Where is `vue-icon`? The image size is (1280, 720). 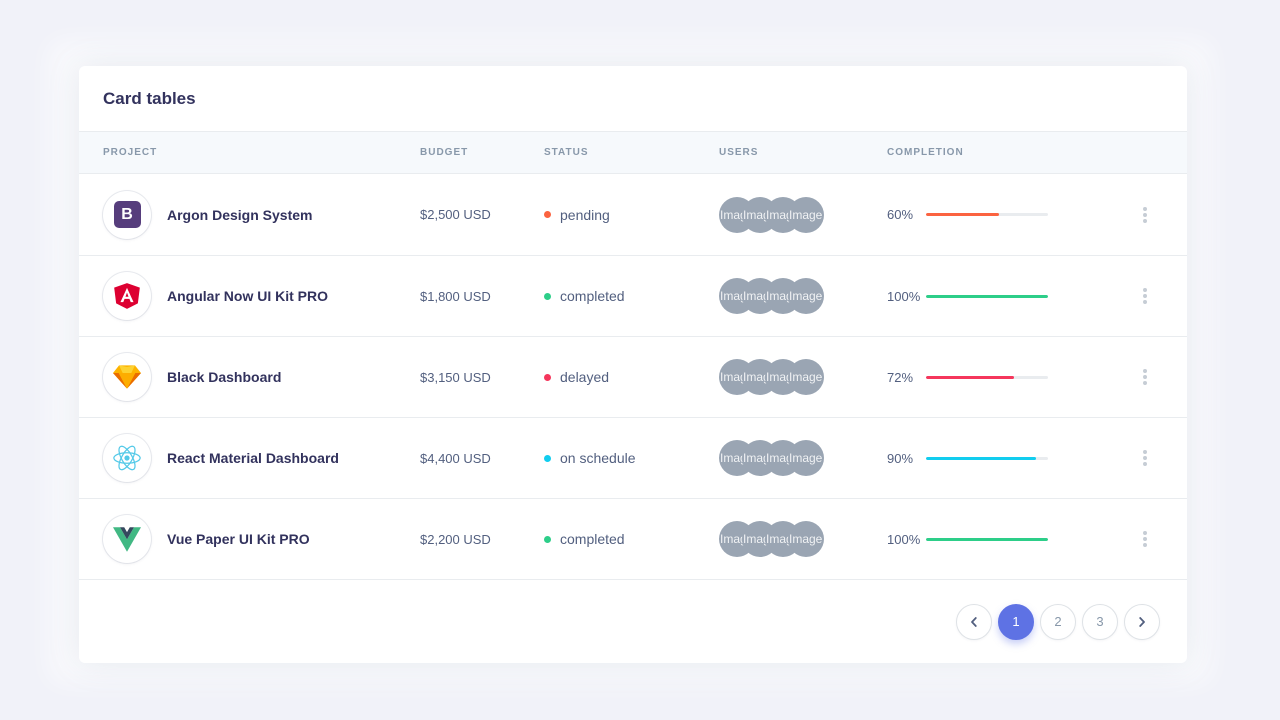 vue-icon is located at coordinates (127, 539).